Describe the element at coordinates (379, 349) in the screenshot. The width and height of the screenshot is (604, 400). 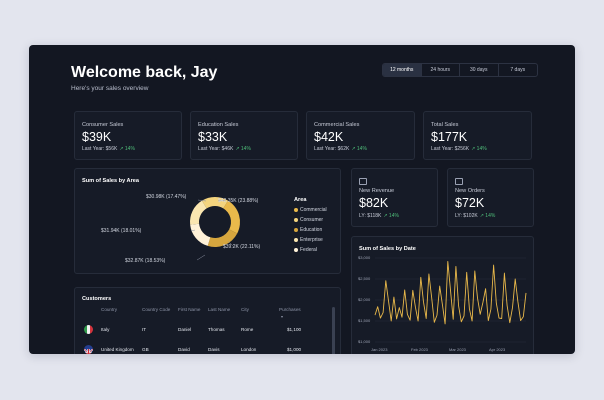
I see `x-tick-label: Jan 2023` at that location.